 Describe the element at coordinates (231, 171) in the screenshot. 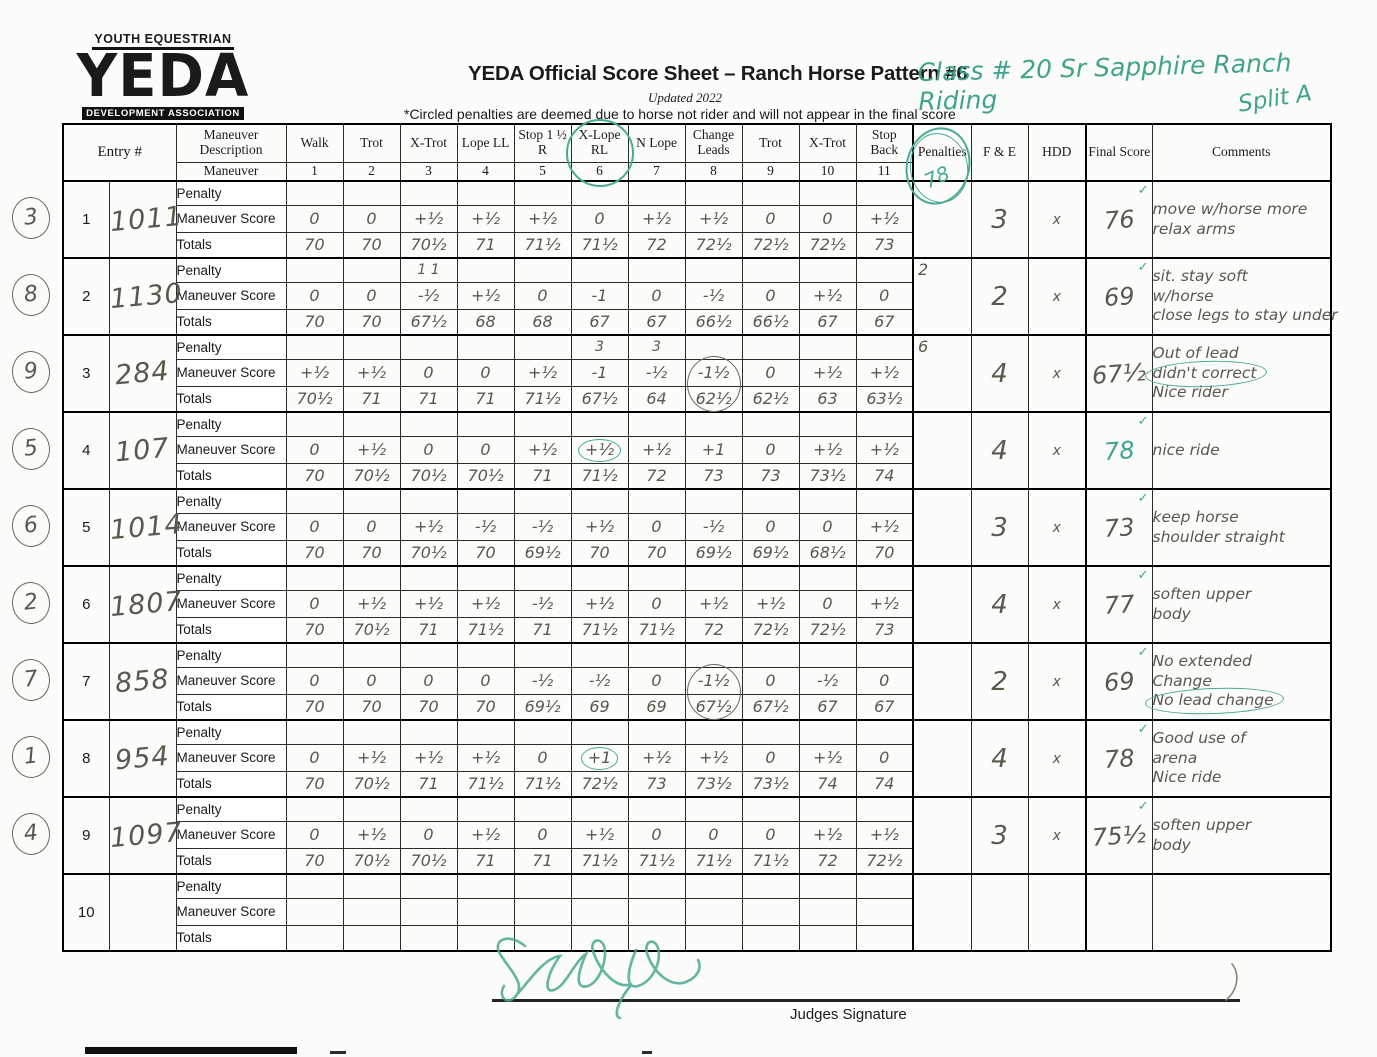

I see `maneuver-row-header: Maneuver` at that location.